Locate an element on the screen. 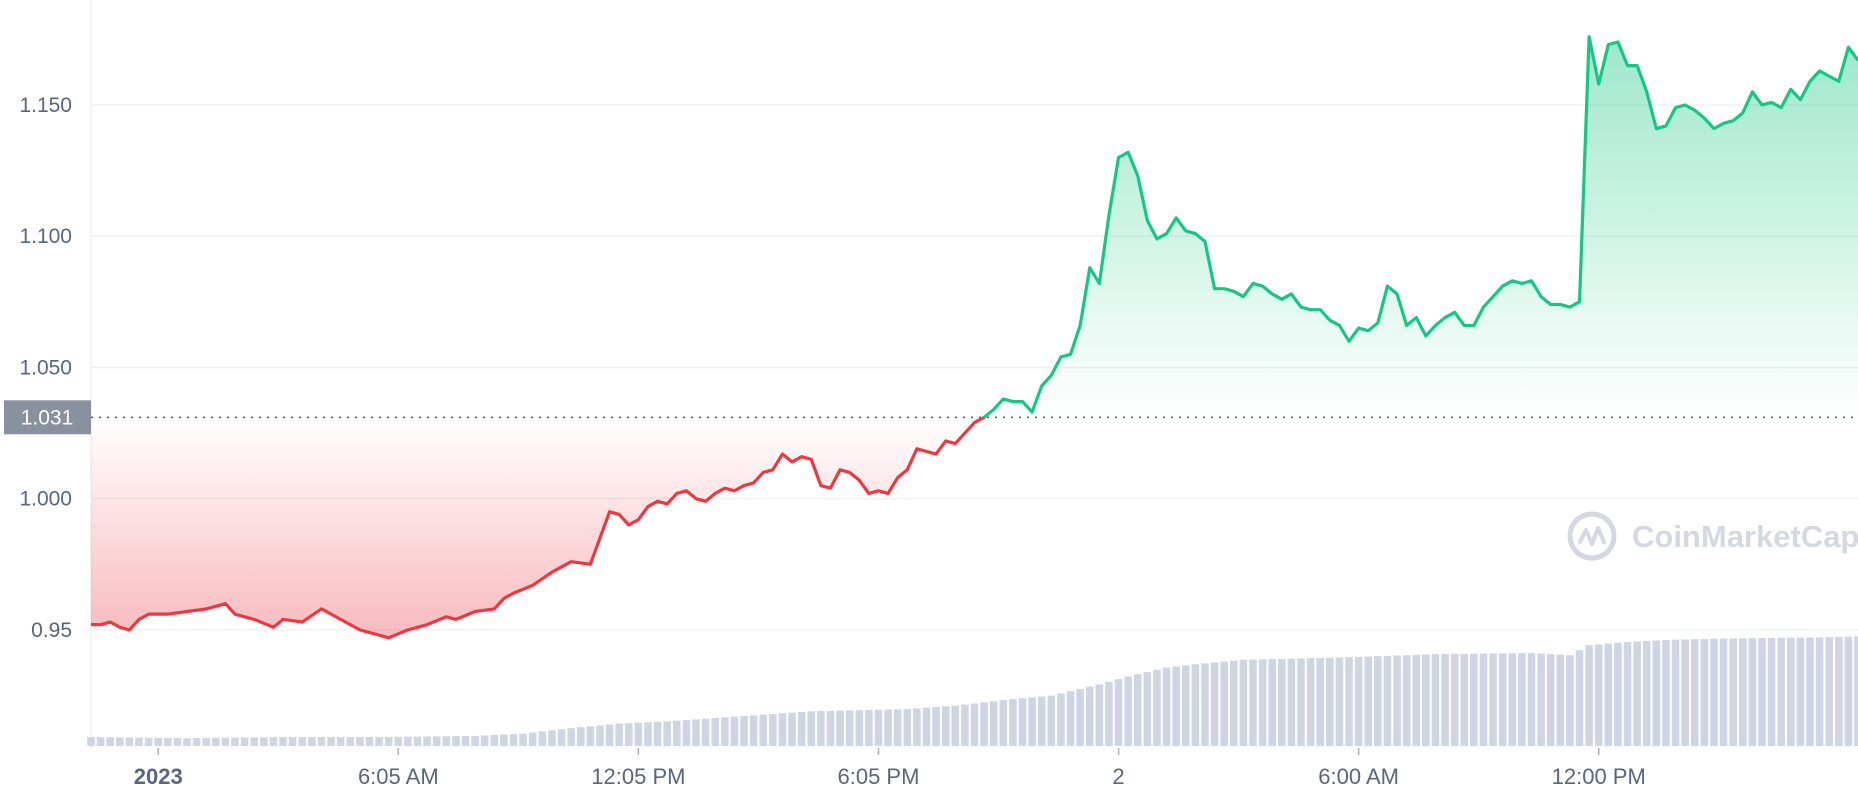 Image resolution: width=1858 pixels, height=800 pixels. y-tick-label: 1.150 is located at coordinates (45, 105).